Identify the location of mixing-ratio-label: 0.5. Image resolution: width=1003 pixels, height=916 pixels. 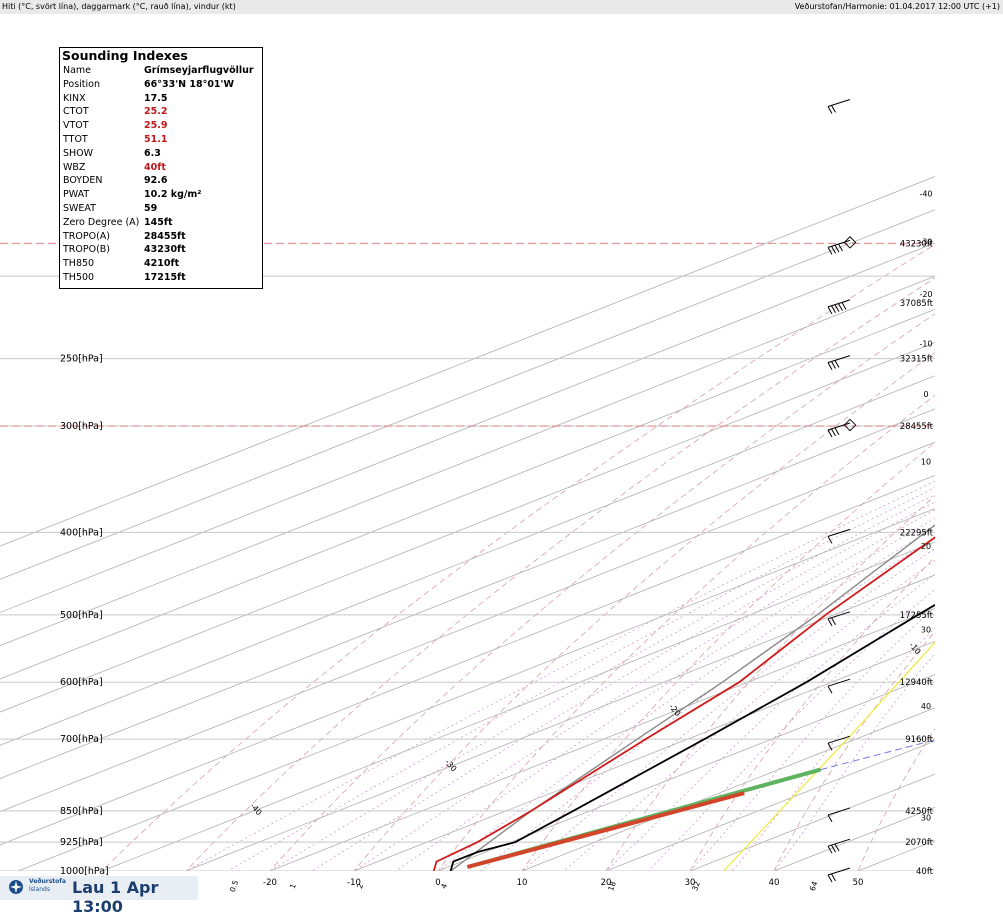
(234, 886).